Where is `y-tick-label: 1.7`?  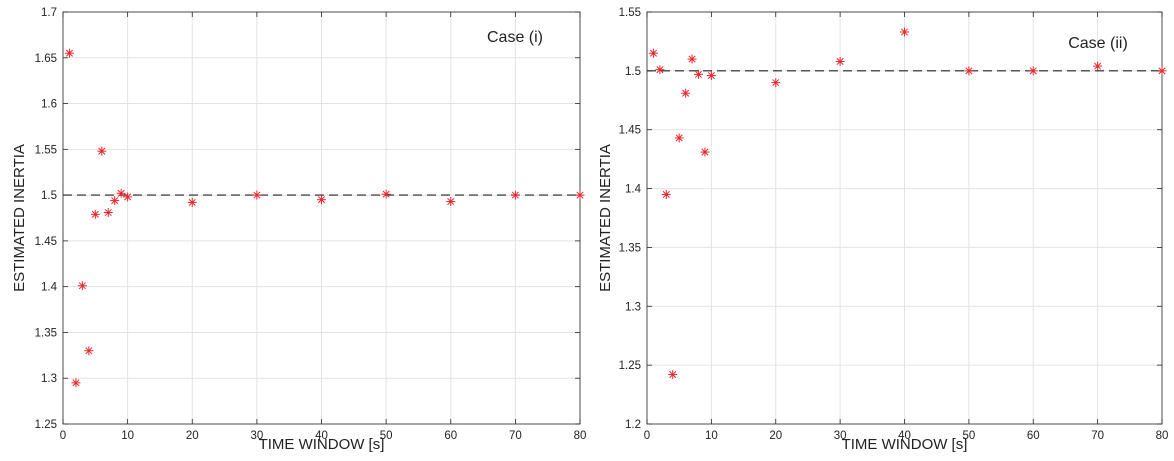 y-tick-label: 1.7 is located at coordinates (49, 13).